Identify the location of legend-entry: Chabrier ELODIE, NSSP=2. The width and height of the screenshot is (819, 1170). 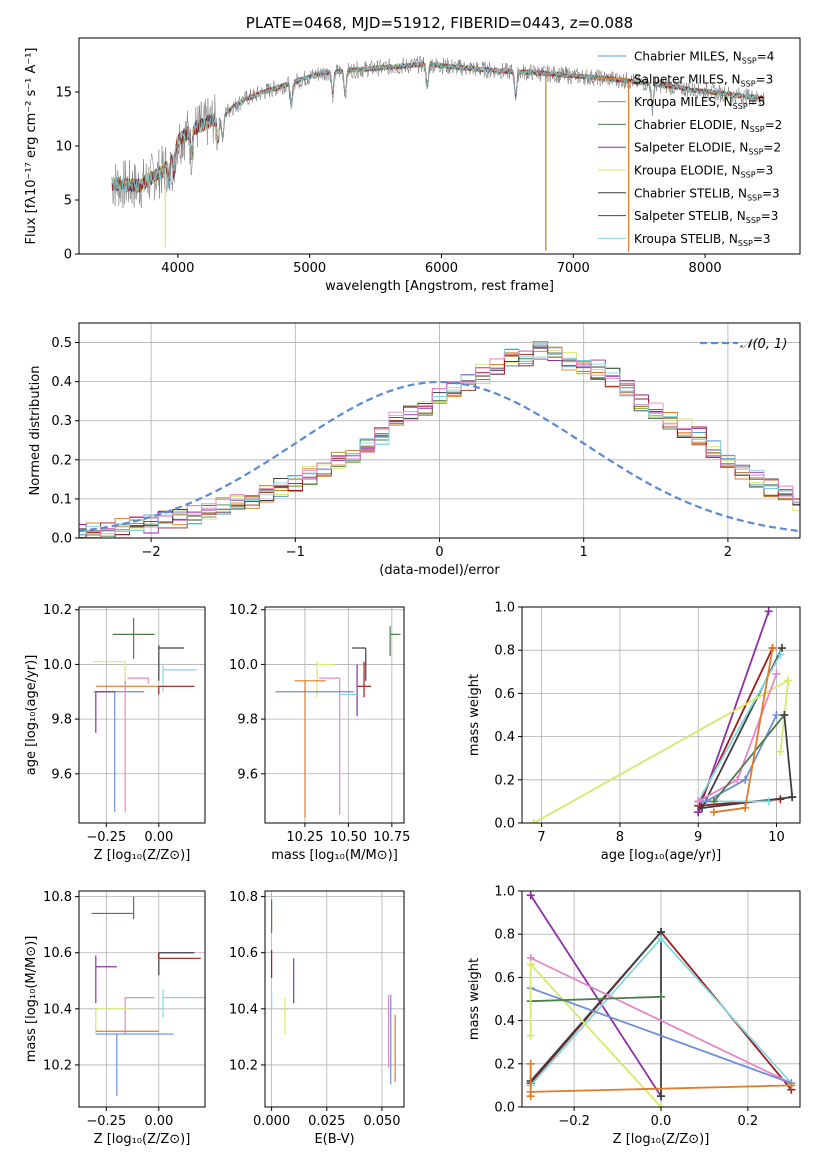
(708, 126).